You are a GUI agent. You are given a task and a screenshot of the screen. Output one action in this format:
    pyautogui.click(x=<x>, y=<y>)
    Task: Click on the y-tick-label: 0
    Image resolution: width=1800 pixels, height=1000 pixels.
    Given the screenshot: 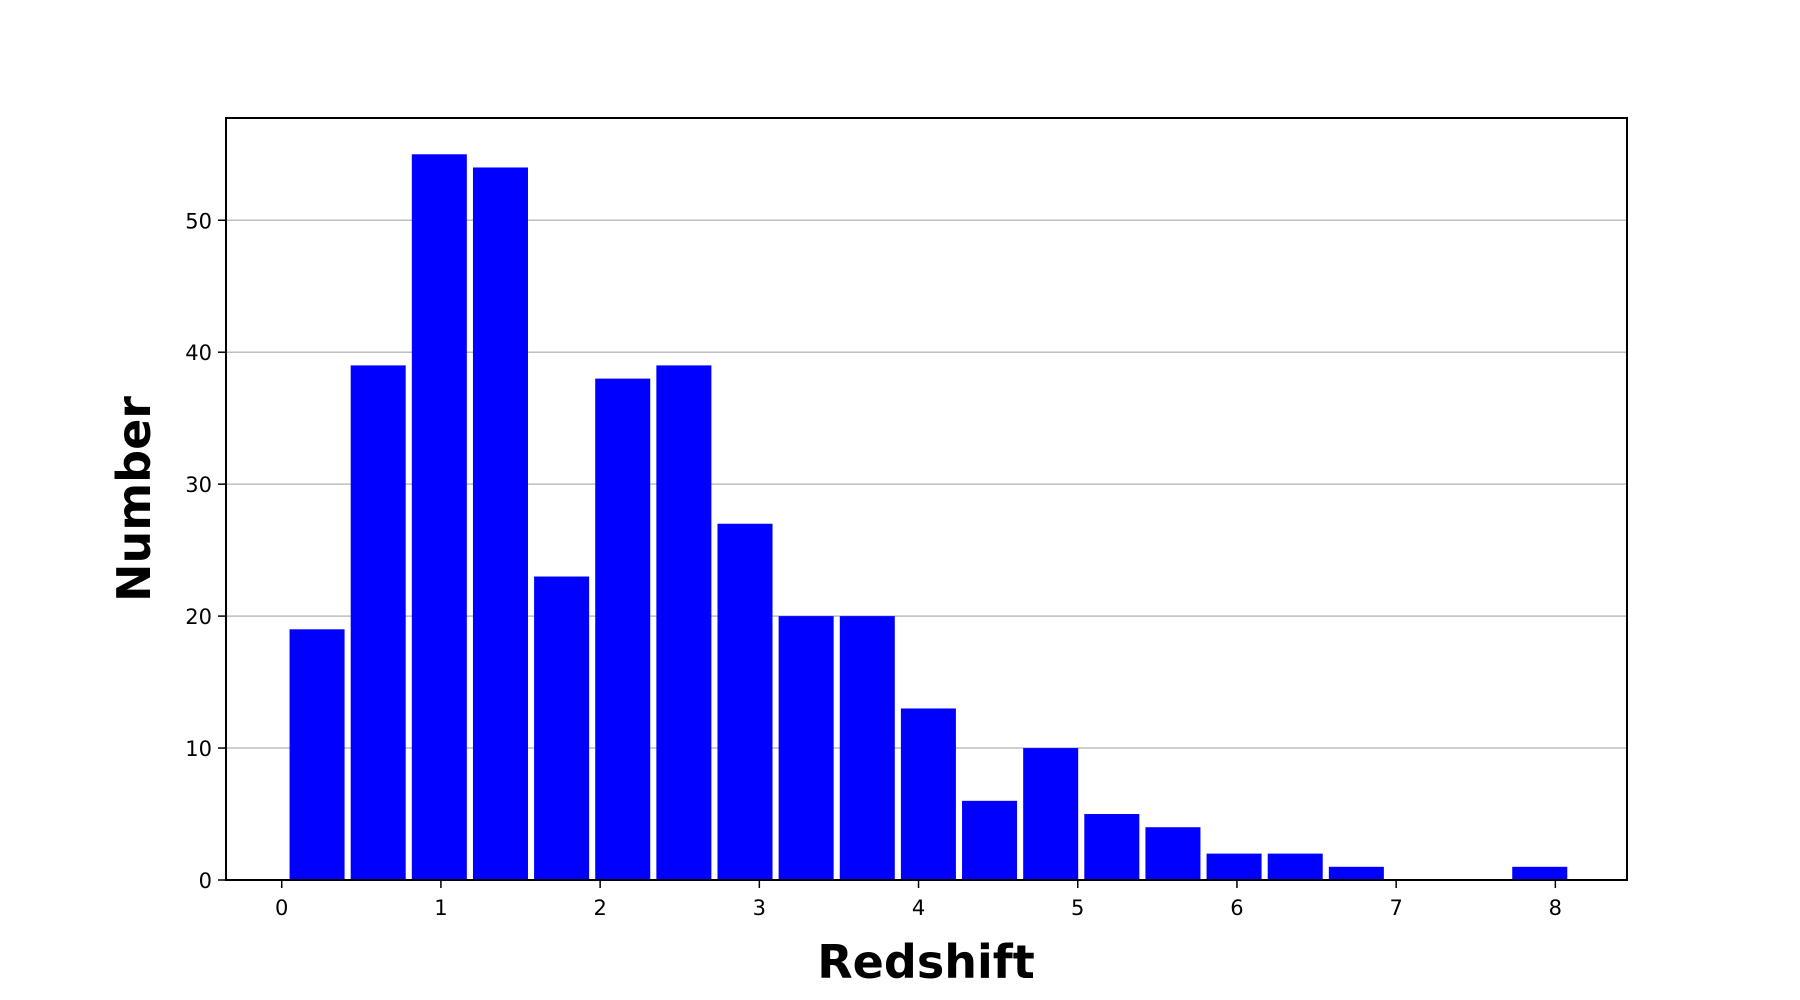 What is the action you would take?
    pyautogui.click(x=205, y=881)
    